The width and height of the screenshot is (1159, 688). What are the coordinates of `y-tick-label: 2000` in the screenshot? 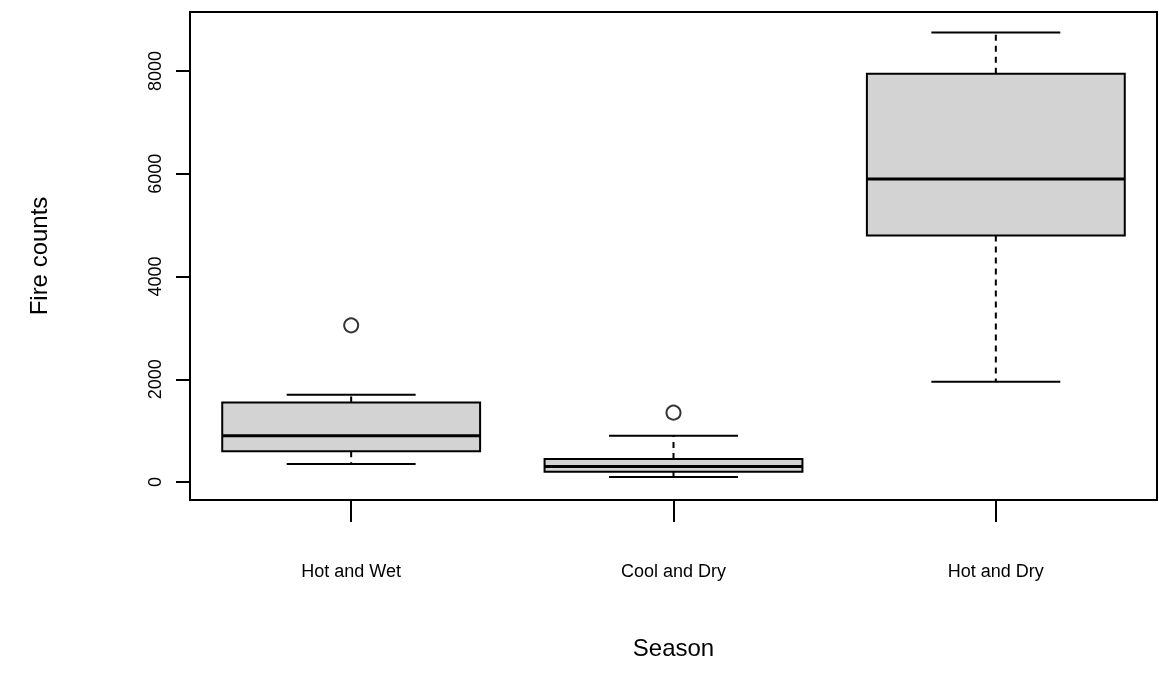 It's located at (155, 379).